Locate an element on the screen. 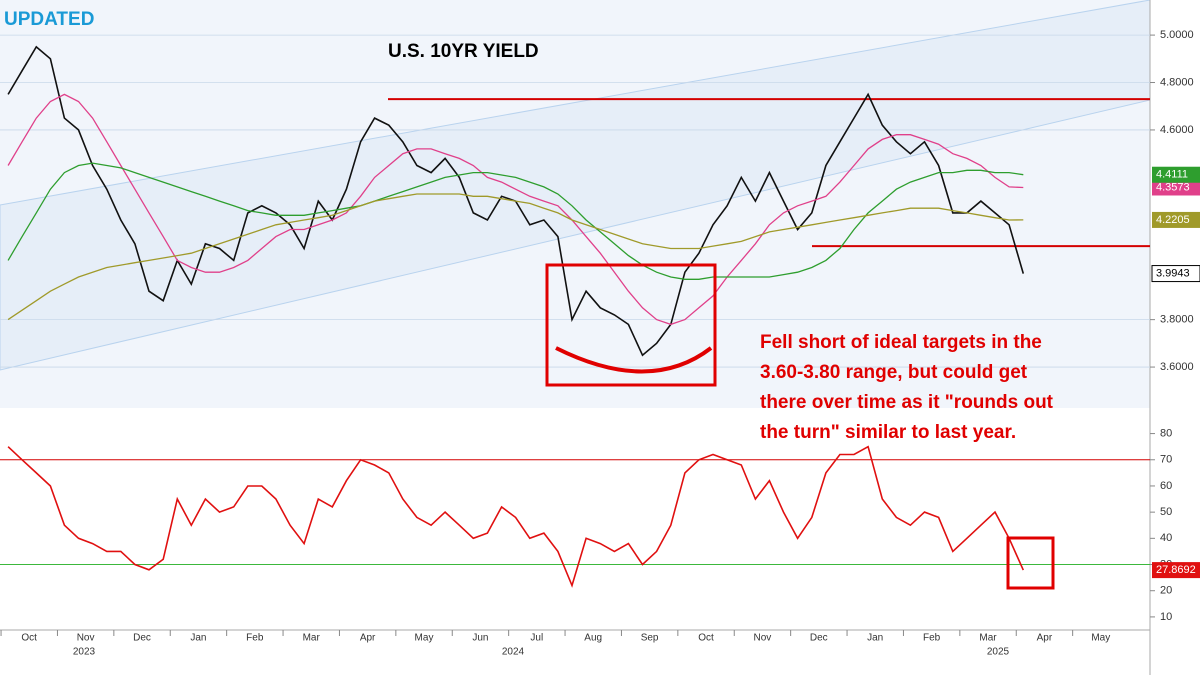 This screenshot has height=675, width=1200. annotation: 3.60-3.80 range, but could get is located at coordinates (894, 372).